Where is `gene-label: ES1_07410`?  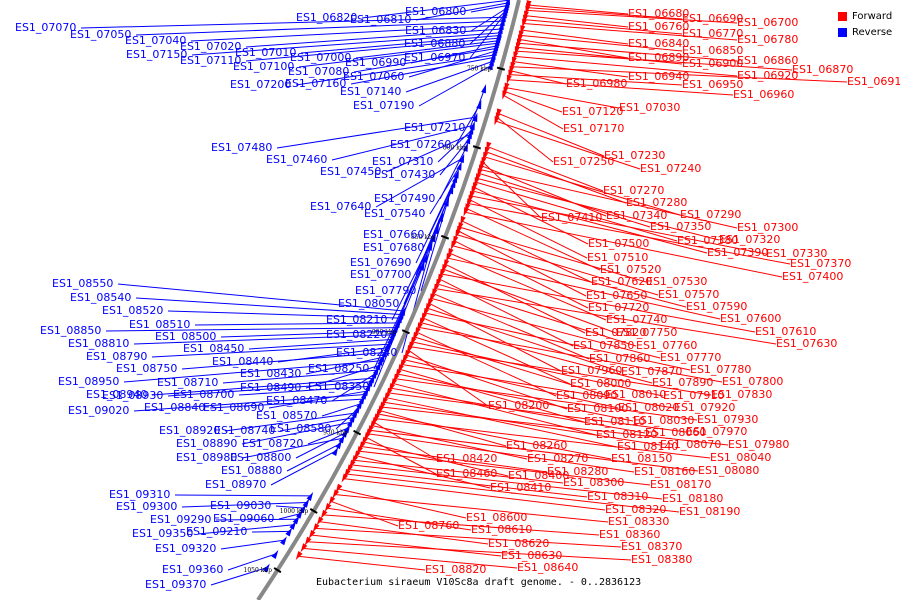 gene-label: ES1_07410 is located at coordinates (571, 217).